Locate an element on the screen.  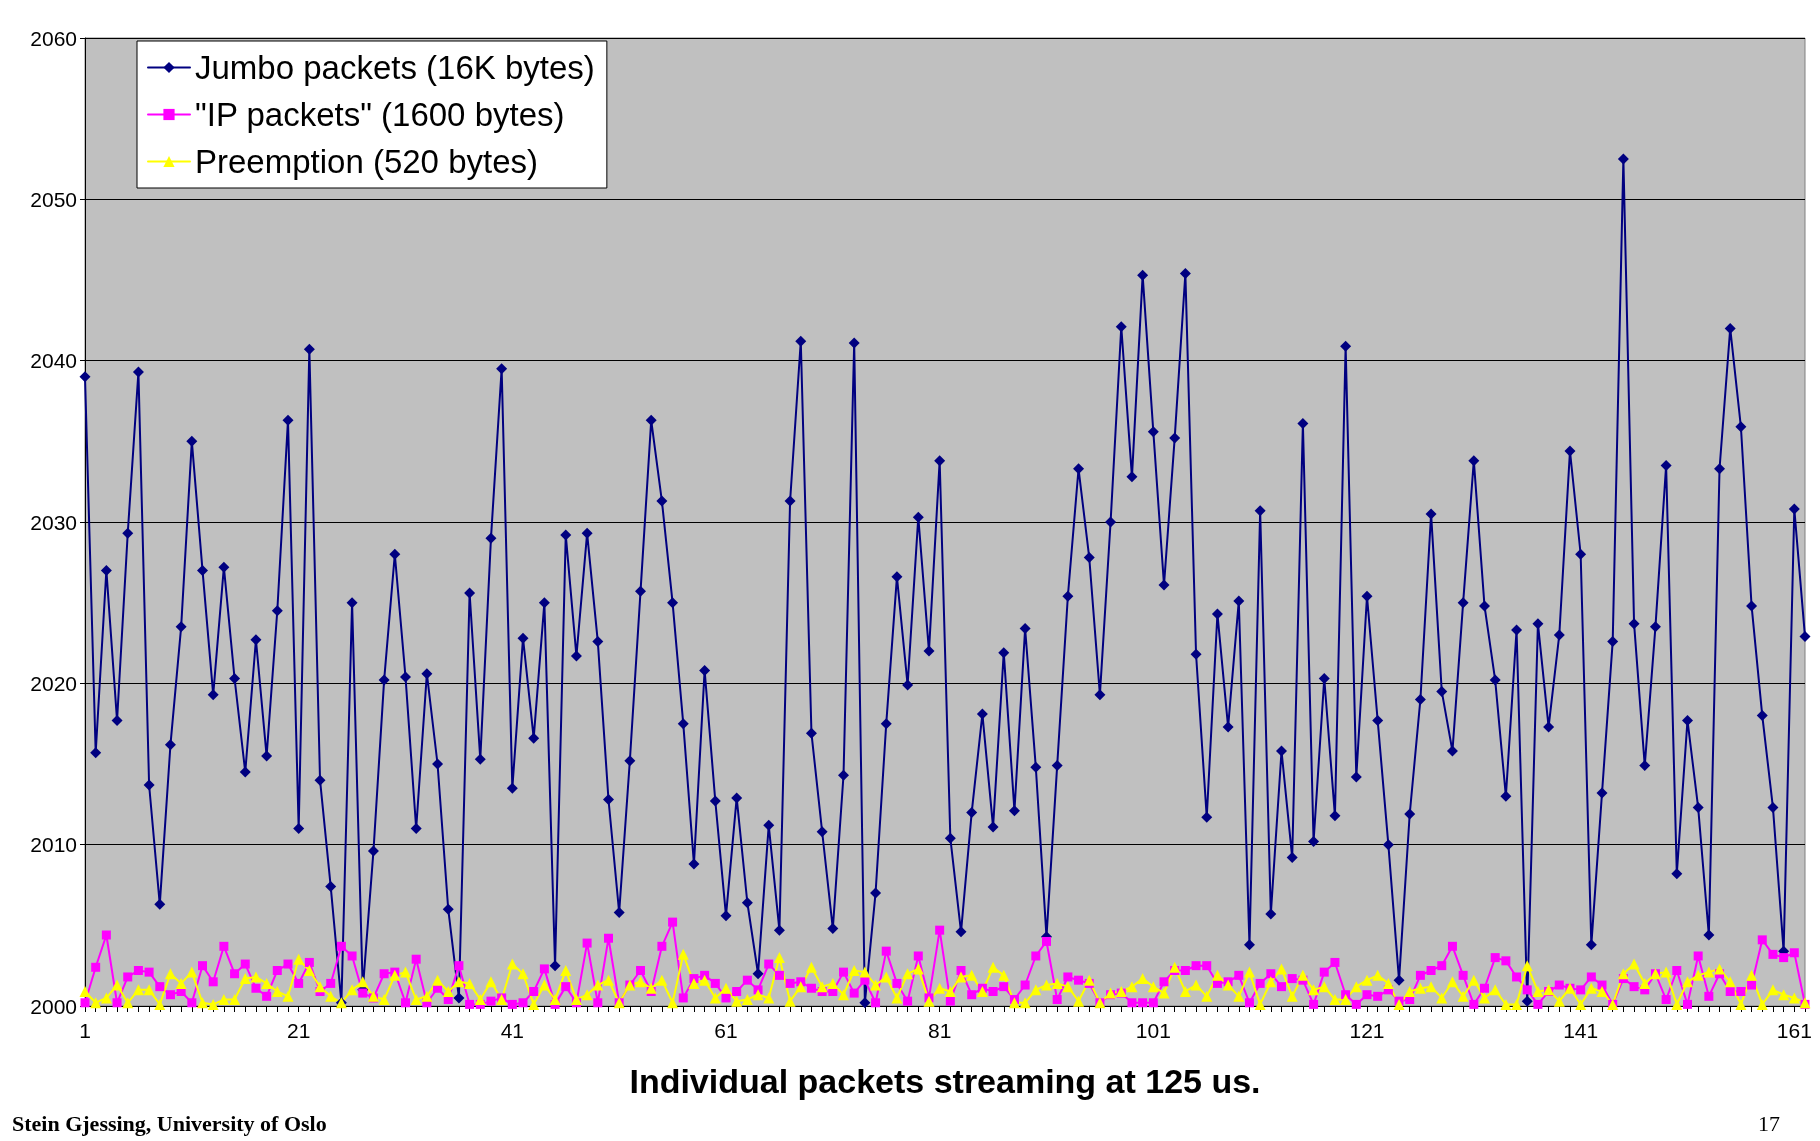
text: Stein Gjessing, University of Oslo is located at coordinates (169, 1123).